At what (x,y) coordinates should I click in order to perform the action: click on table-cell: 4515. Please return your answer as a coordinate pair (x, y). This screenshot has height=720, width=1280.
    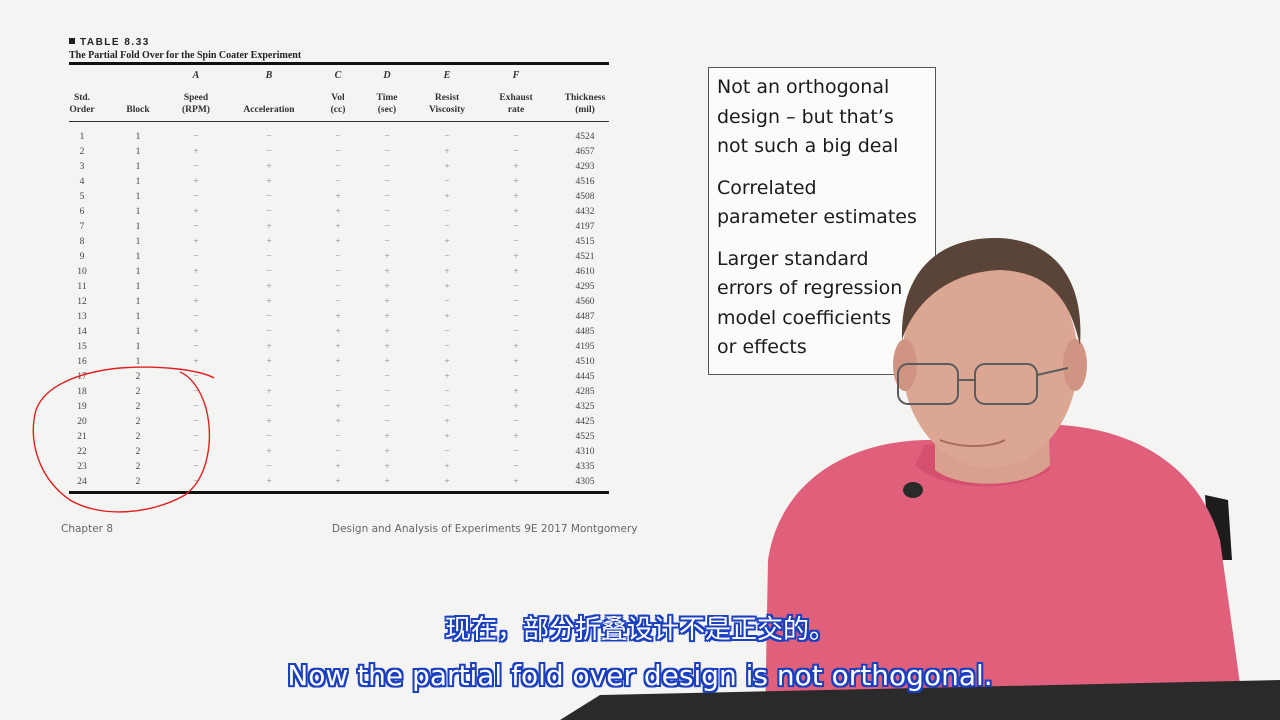
    Looking at the image, I should click on (585, 242).